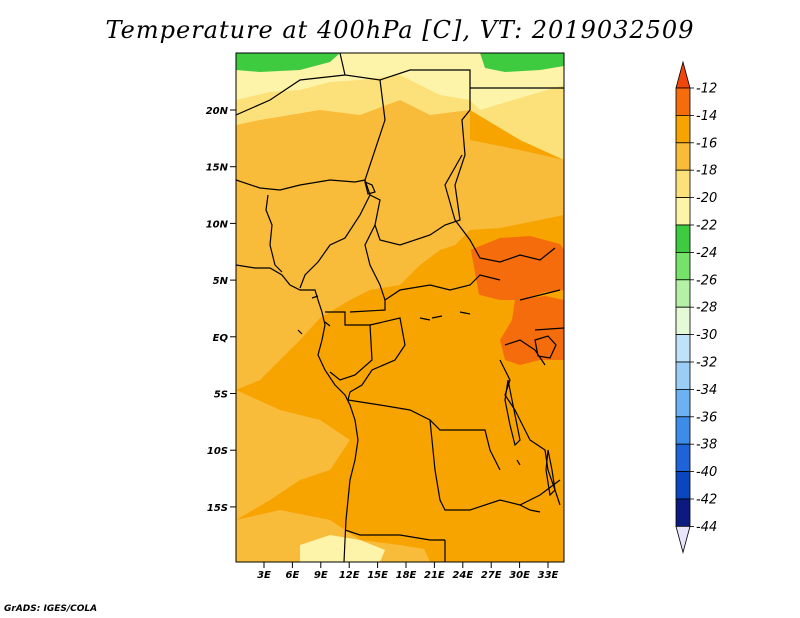 This screenshot has height=618, width=800. Describe the element at coordinates (706, 472) in the screenshot. I see `colorbar-label: -40` at that location.